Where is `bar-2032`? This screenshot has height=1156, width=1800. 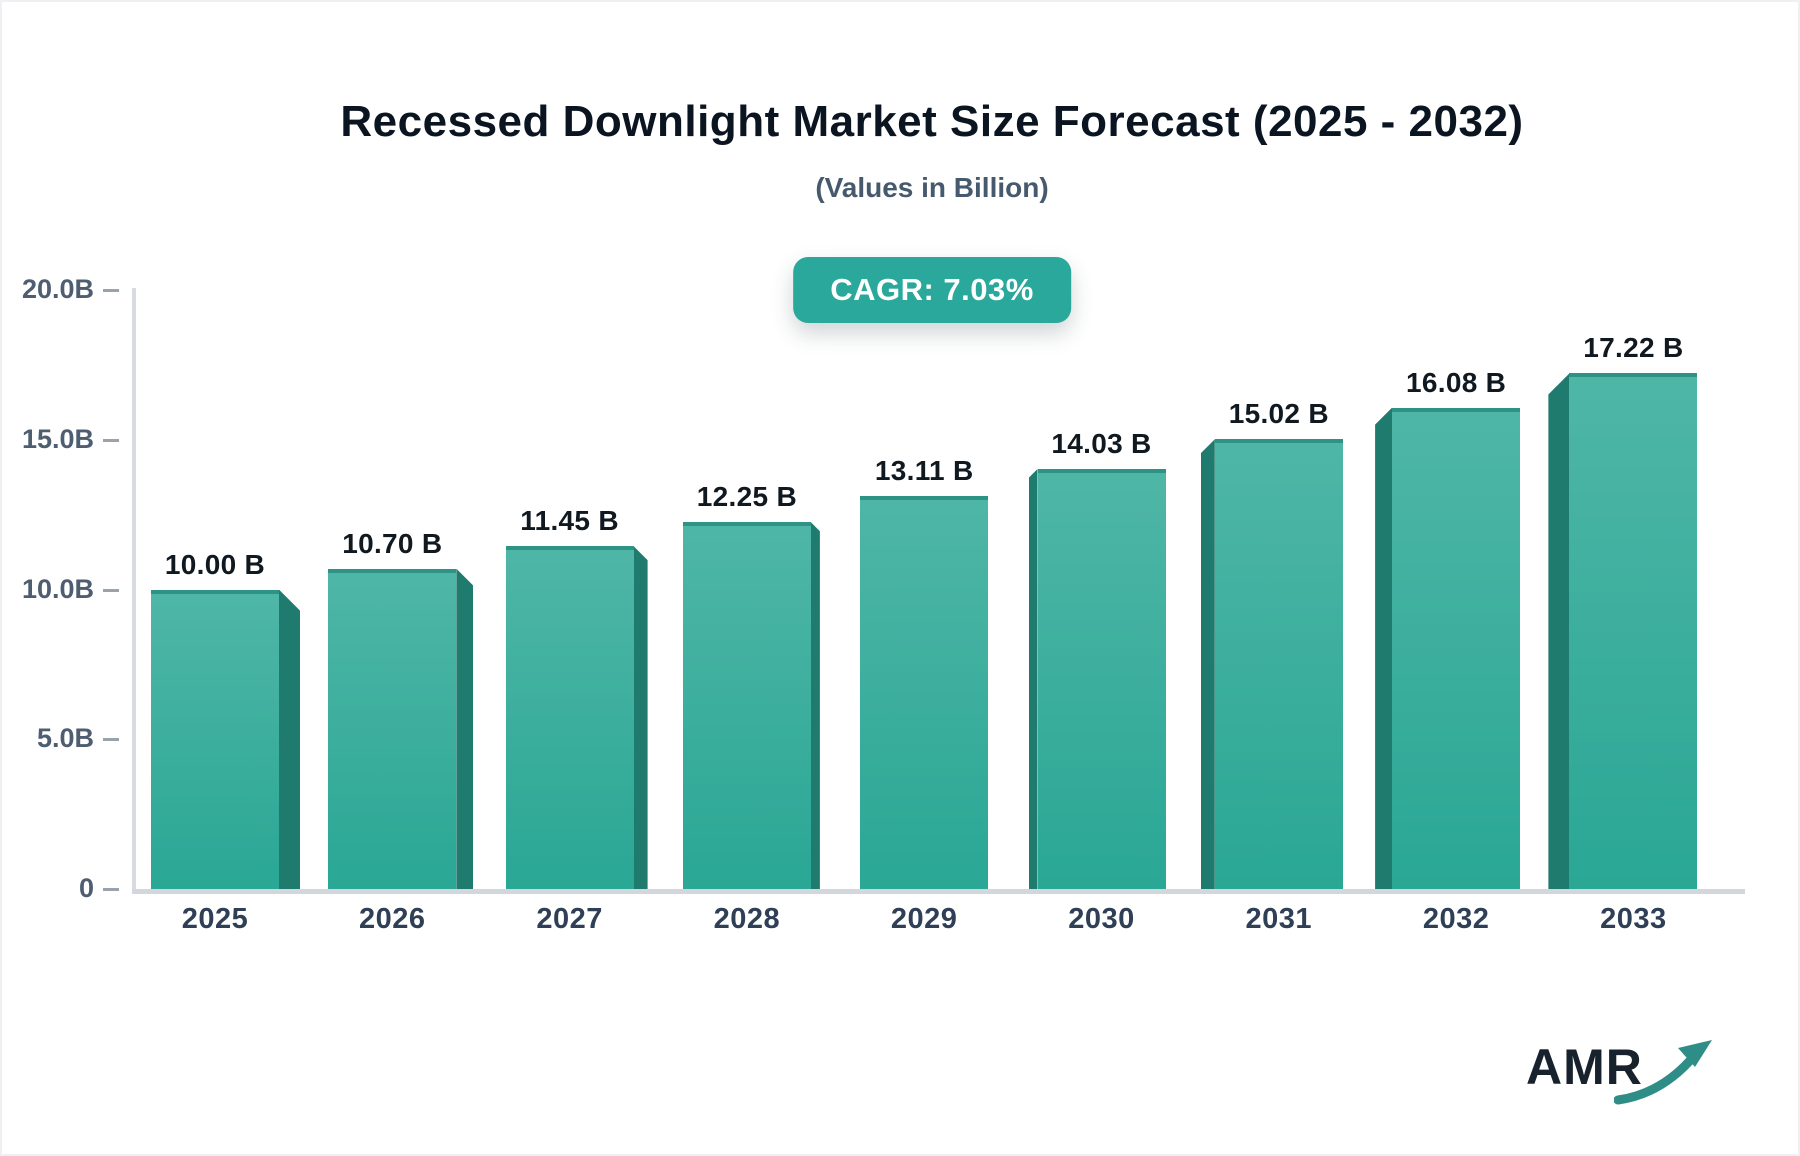
bar-2032 is located at coordinates (1456, 648).